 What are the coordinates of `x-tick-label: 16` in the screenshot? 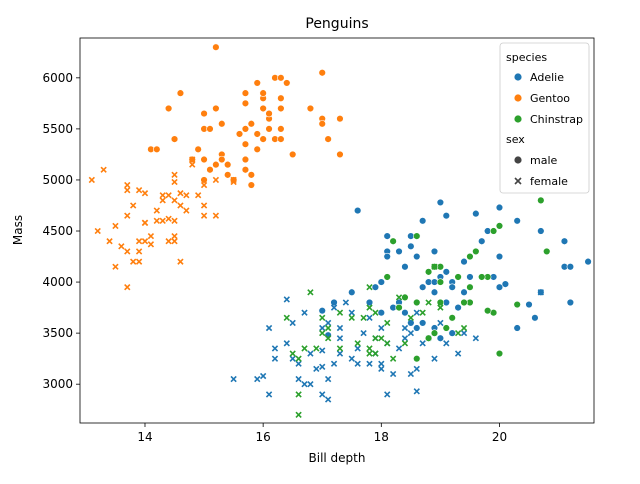 It's located at (263, 437).